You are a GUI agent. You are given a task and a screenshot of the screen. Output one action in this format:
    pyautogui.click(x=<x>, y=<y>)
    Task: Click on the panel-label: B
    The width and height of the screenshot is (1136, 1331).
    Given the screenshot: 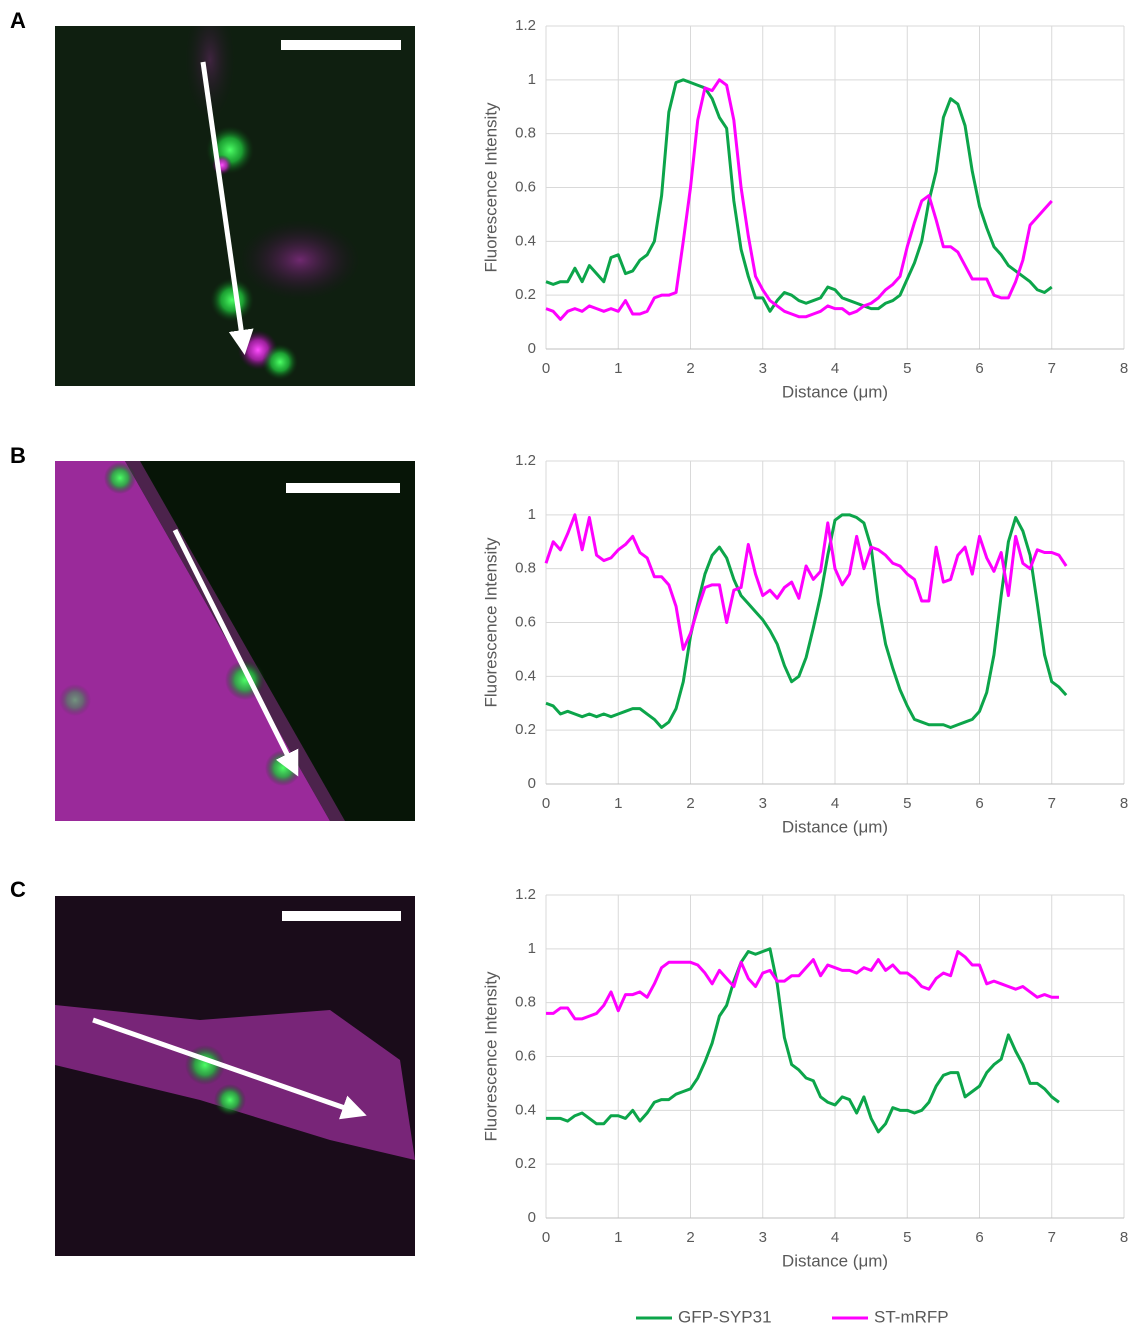 What is the action you would take?
    pyautogui.click(x=18, y=455)
    